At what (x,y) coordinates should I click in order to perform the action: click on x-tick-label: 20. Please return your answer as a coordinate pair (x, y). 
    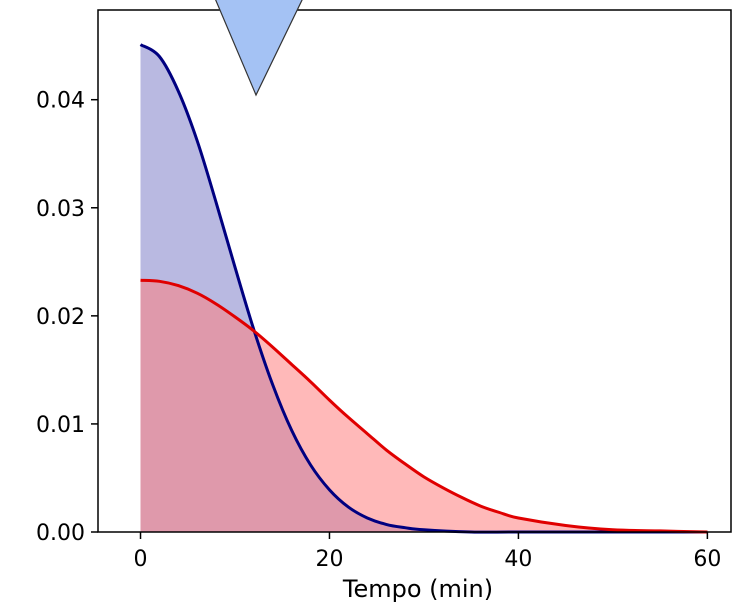
    Looking at the image, I should click on (329, 559).